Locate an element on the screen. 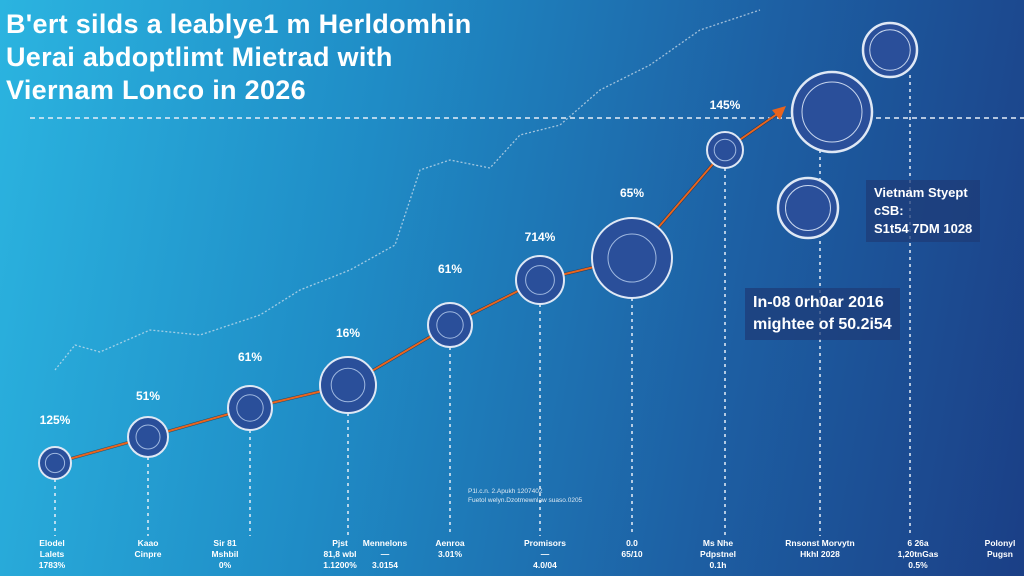  callout-right: Vietnam Styept cSB: S1t54 7DM 1028 is located at coordinates (923, 211).